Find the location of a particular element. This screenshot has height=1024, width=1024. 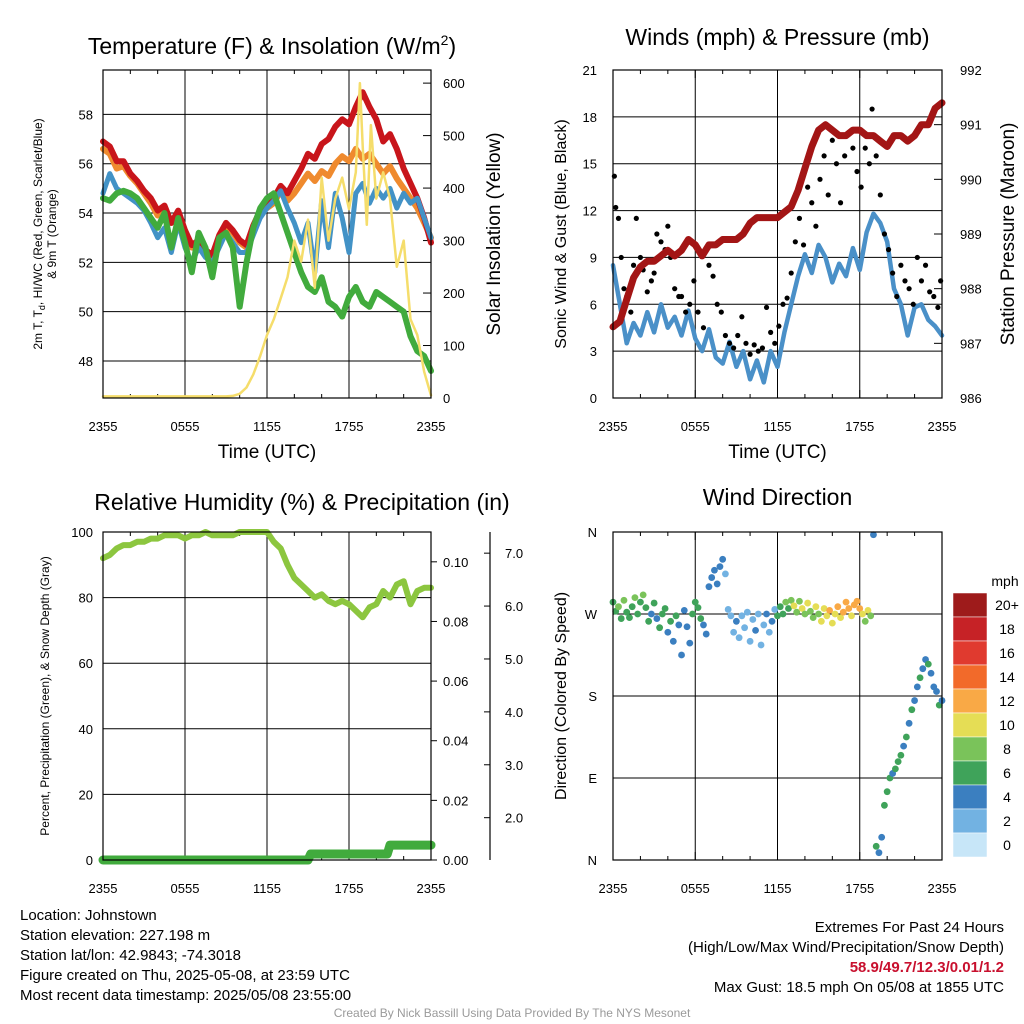

extremes-title: Extremes For Past 24 Hours is located at coordinates (909, 927).